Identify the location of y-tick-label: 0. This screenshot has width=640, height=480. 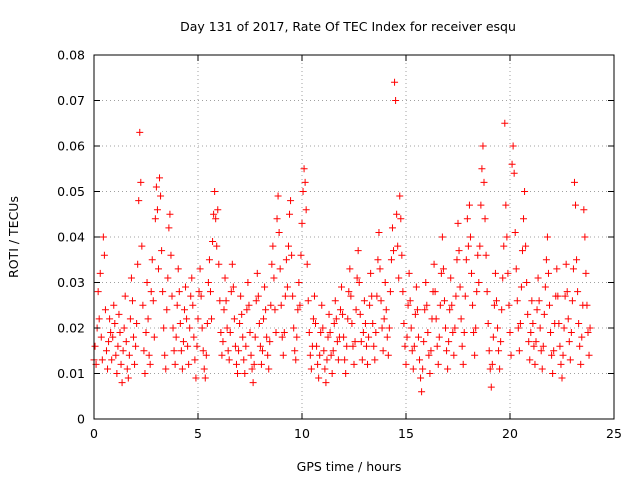
(81, 419).